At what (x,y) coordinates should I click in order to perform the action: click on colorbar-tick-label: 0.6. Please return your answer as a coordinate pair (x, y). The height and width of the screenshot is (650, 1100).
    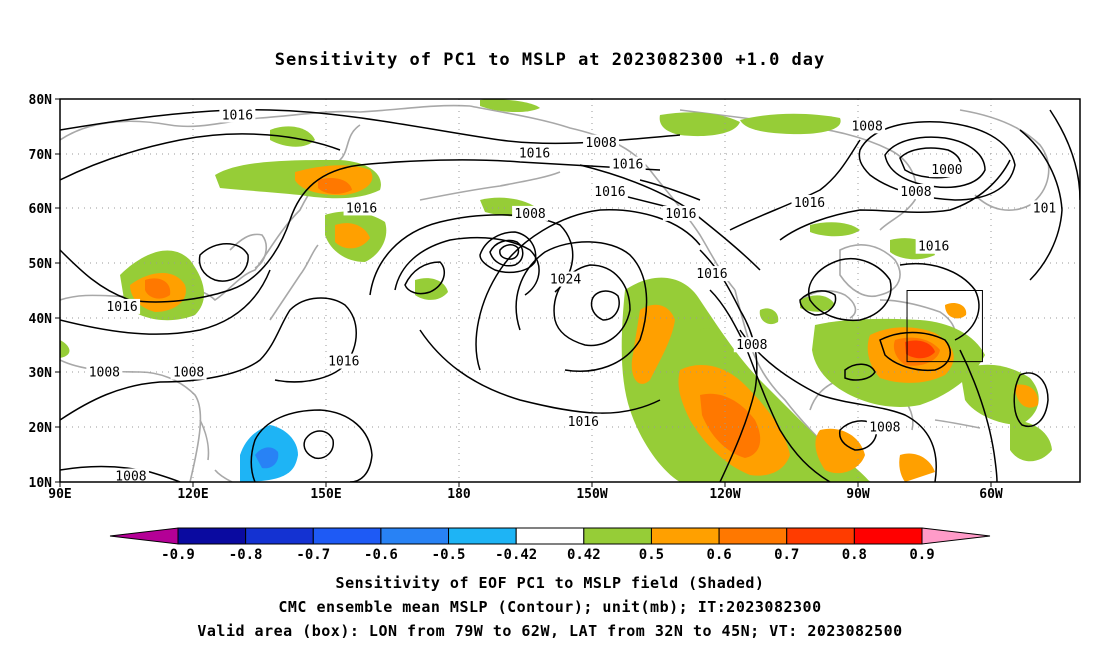
    Looking at the image, I should click on (718, 555).